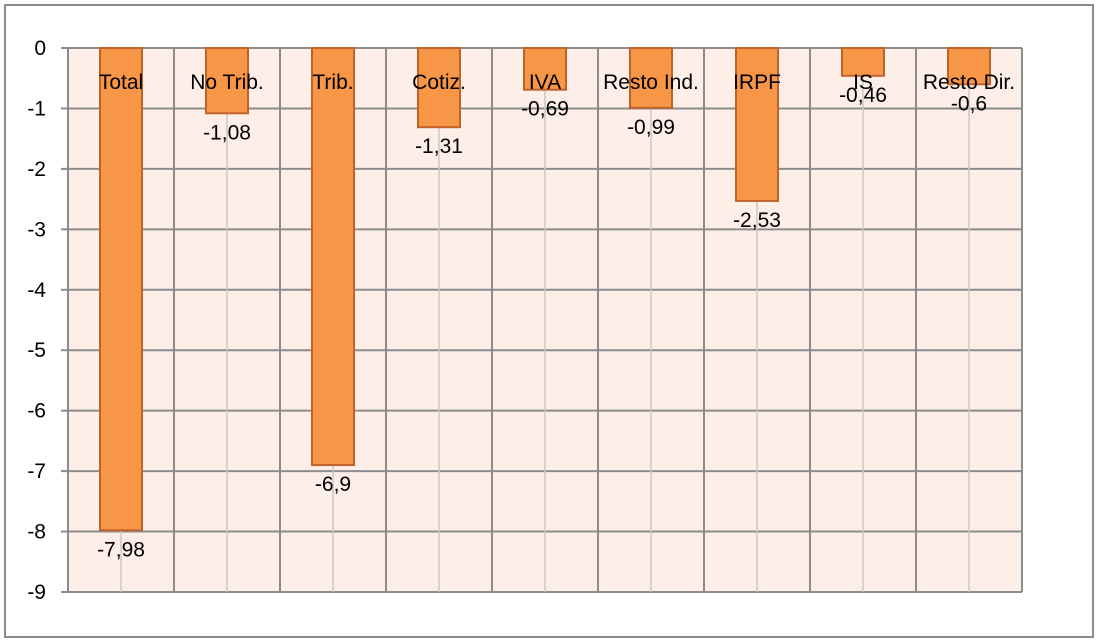  I want to click on category-label: Trib., so click(332, 82).